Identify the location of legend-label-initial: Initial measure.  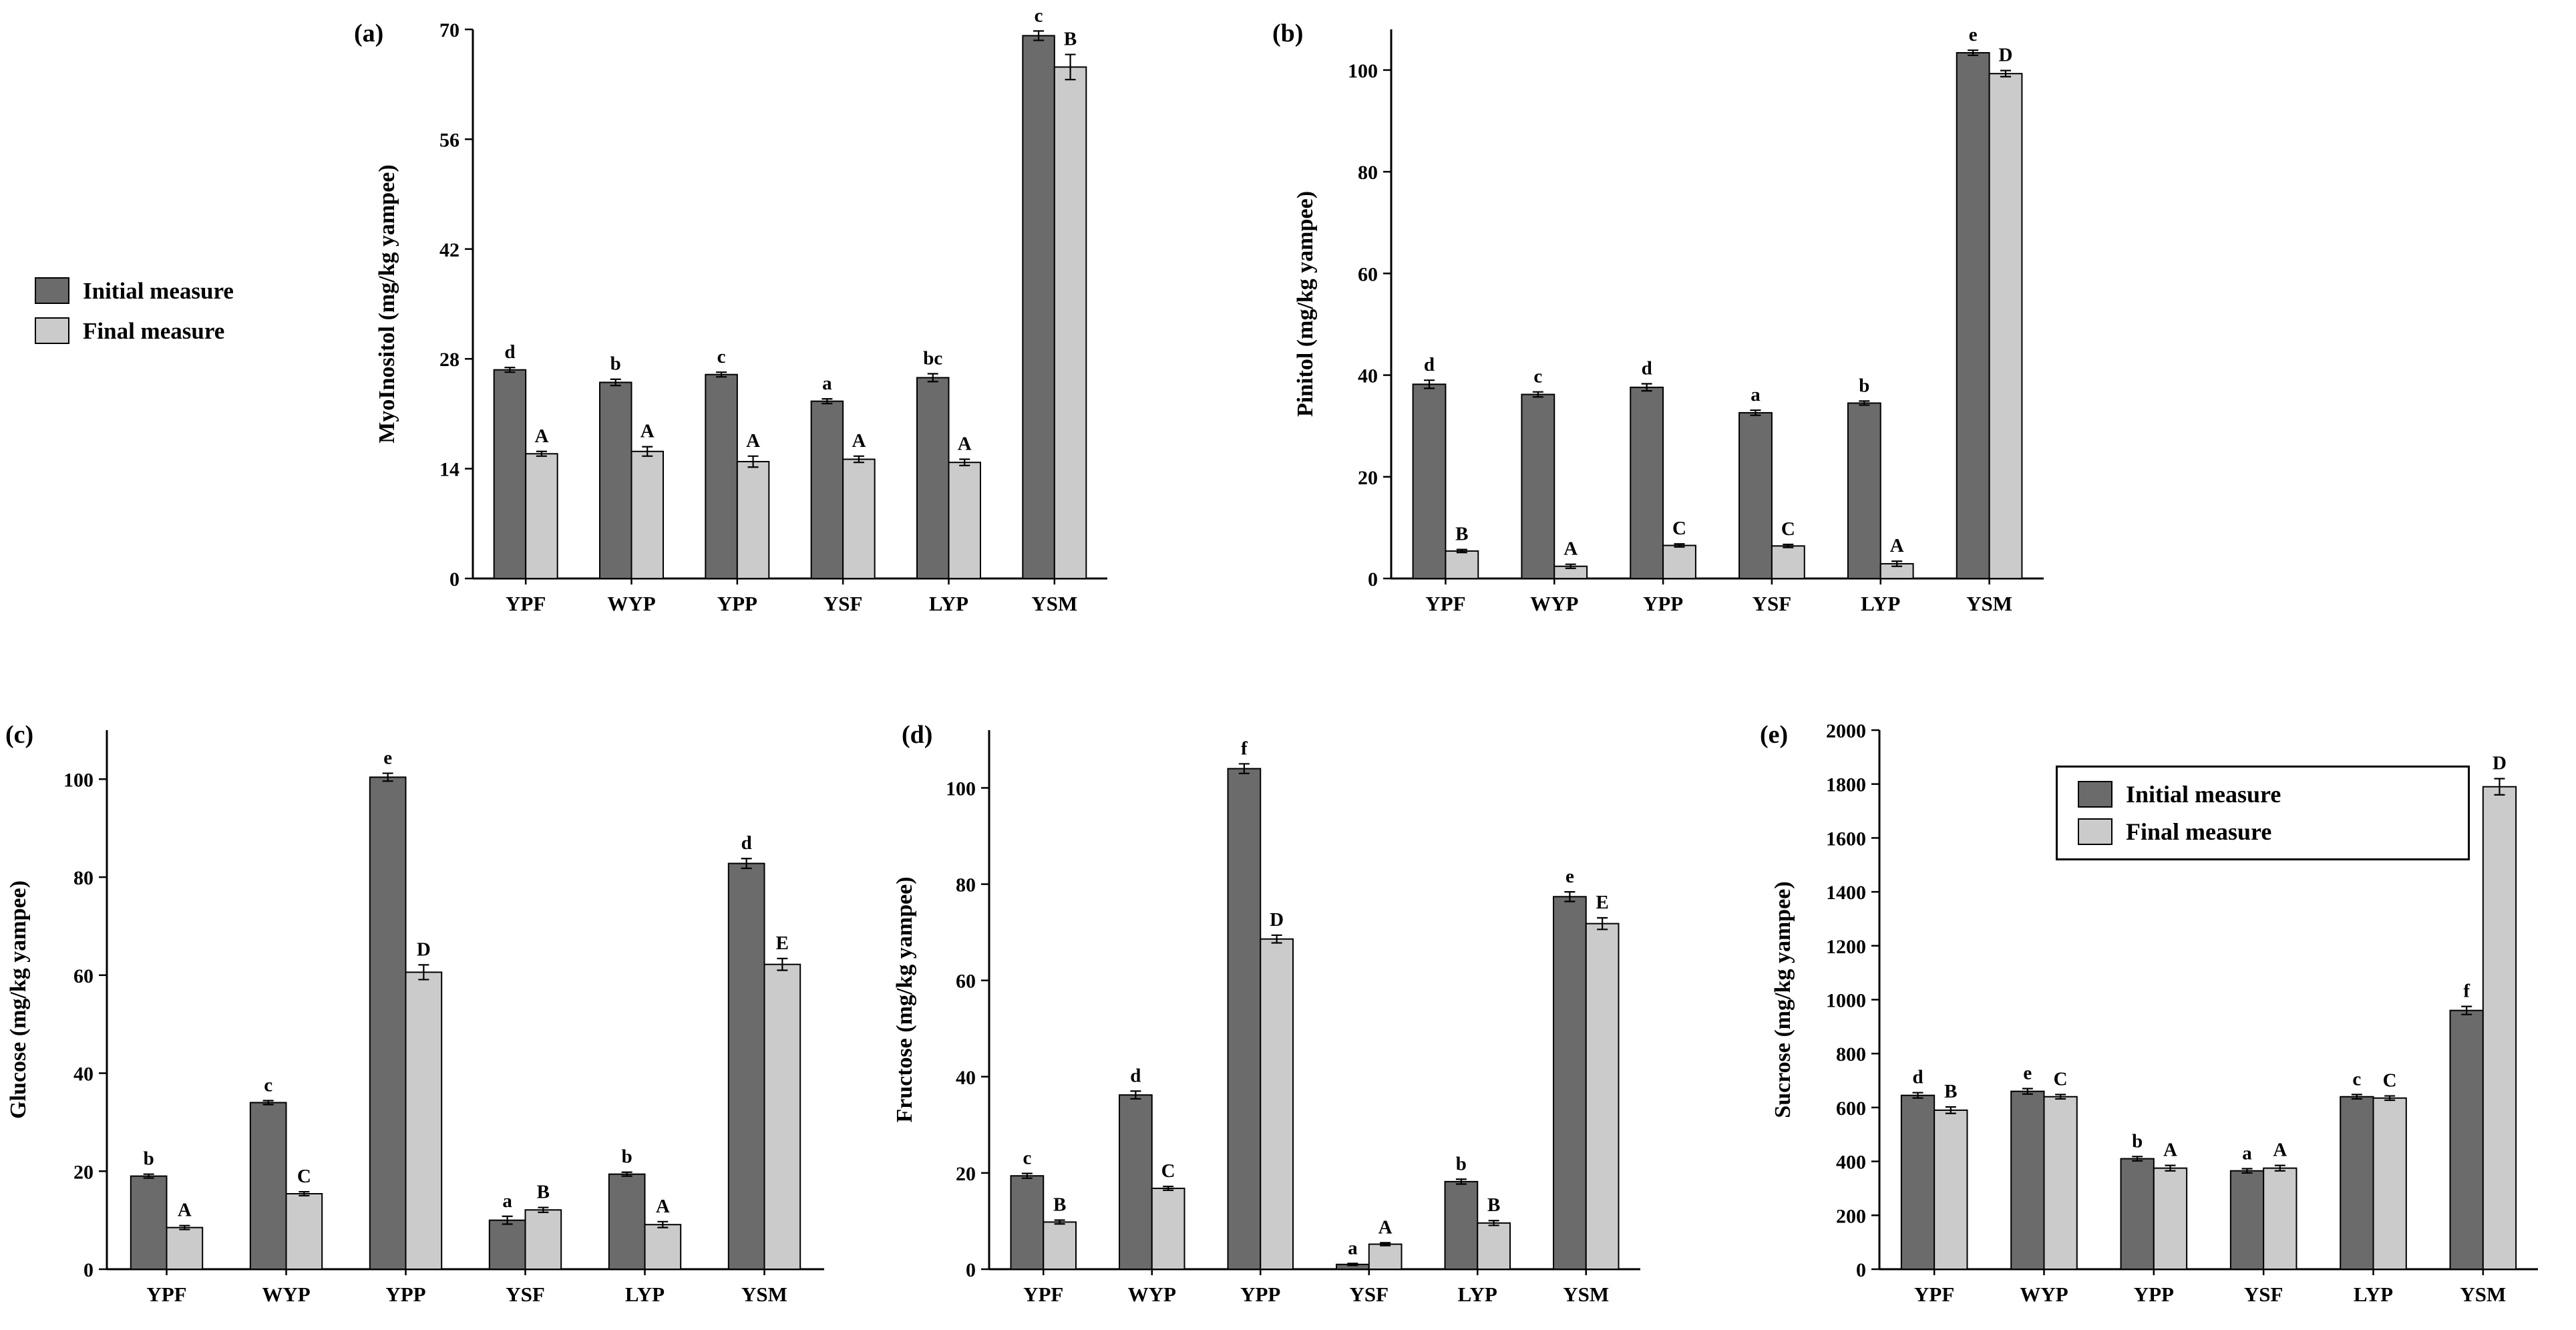
(2203, 794).